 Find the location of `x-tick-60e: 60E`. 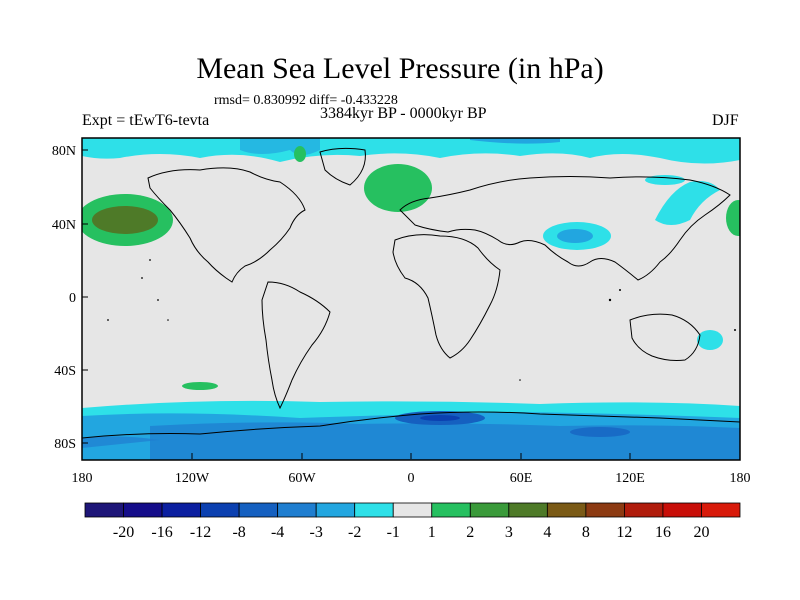

x-tick-60e: 60E is located at coordinates (521, 478).